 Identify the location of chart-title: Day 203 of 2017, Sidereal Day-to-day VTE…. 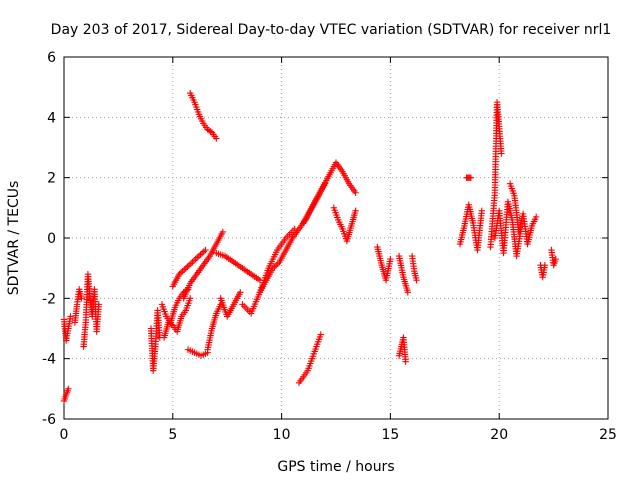
(331, 30).